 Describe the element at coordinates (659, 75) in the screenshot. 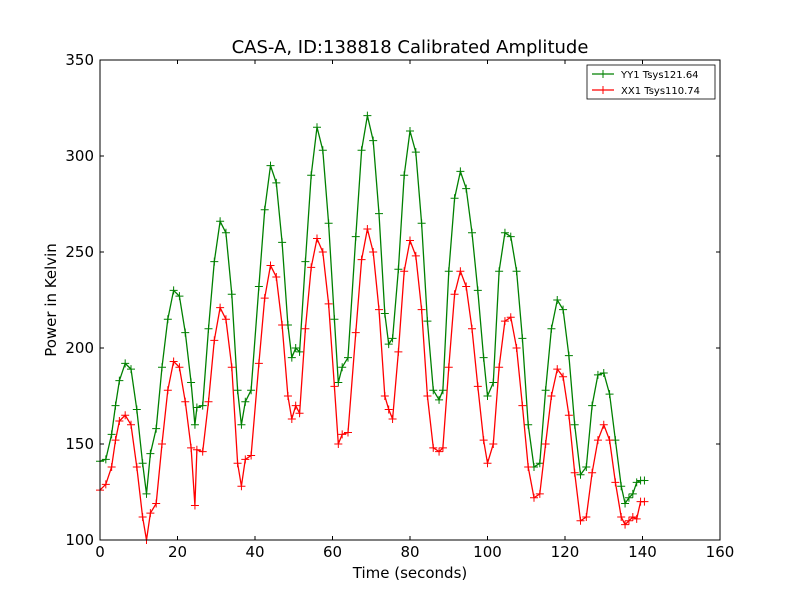

I see `legend-label: YY1 Tsys121.64` at that location.